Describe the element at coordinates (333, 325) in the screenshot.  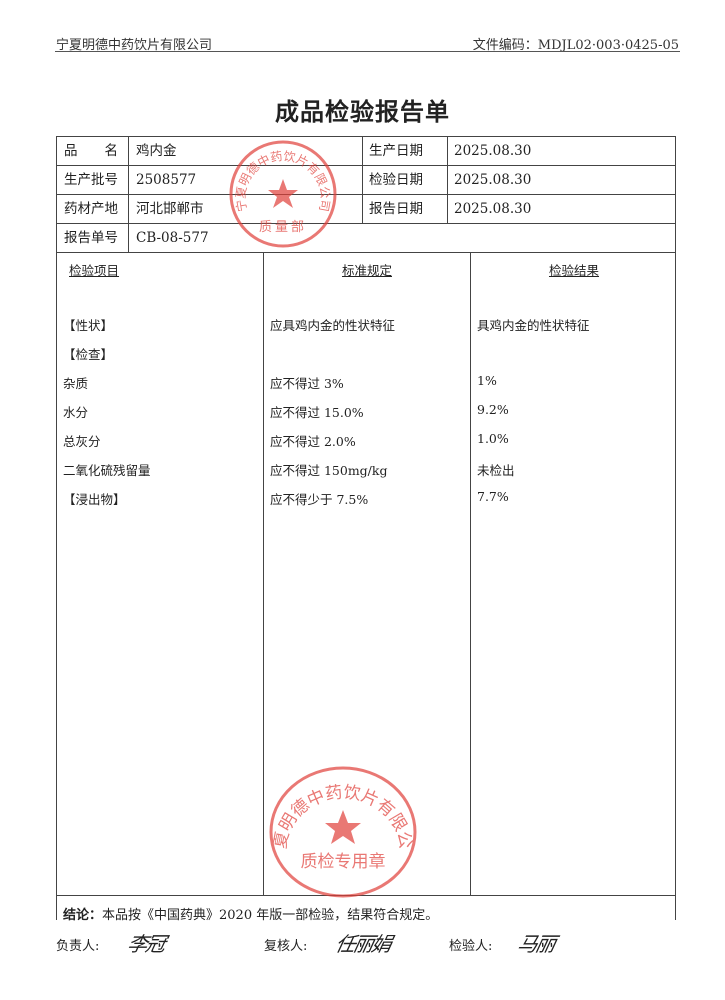
I see `row-standard: 应具鸡内金的性状特征` at that location.